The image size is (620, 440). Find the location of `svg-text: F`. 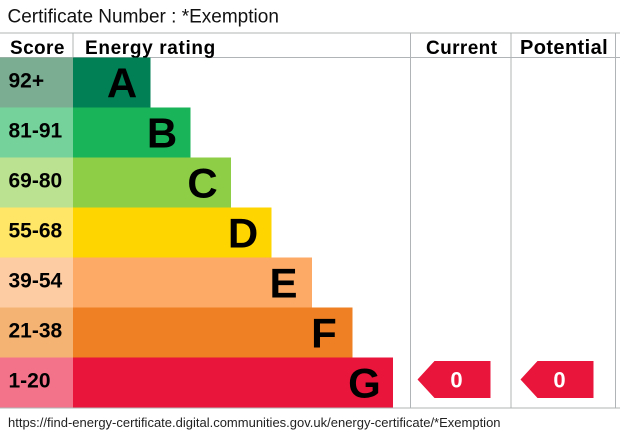

svg-text: F is located at coordinates (324, 333).